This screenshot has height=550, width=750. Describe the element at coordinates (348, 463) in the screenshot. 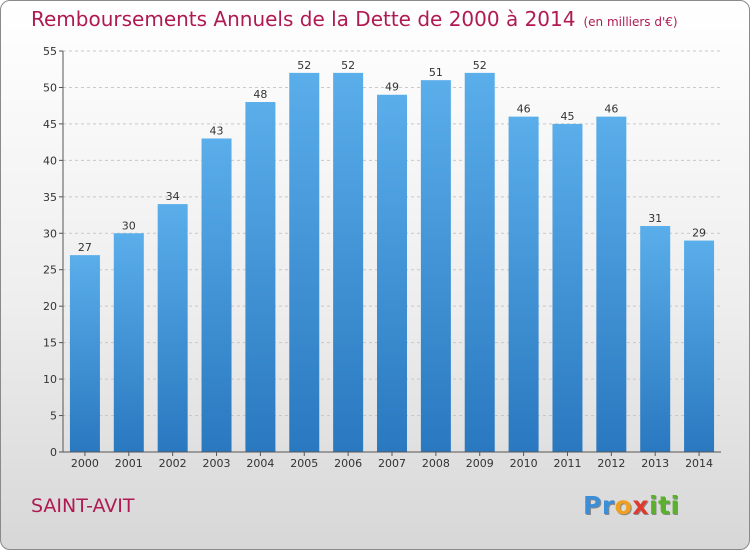

I see `x-tick-label-2006: 2006` at that location.